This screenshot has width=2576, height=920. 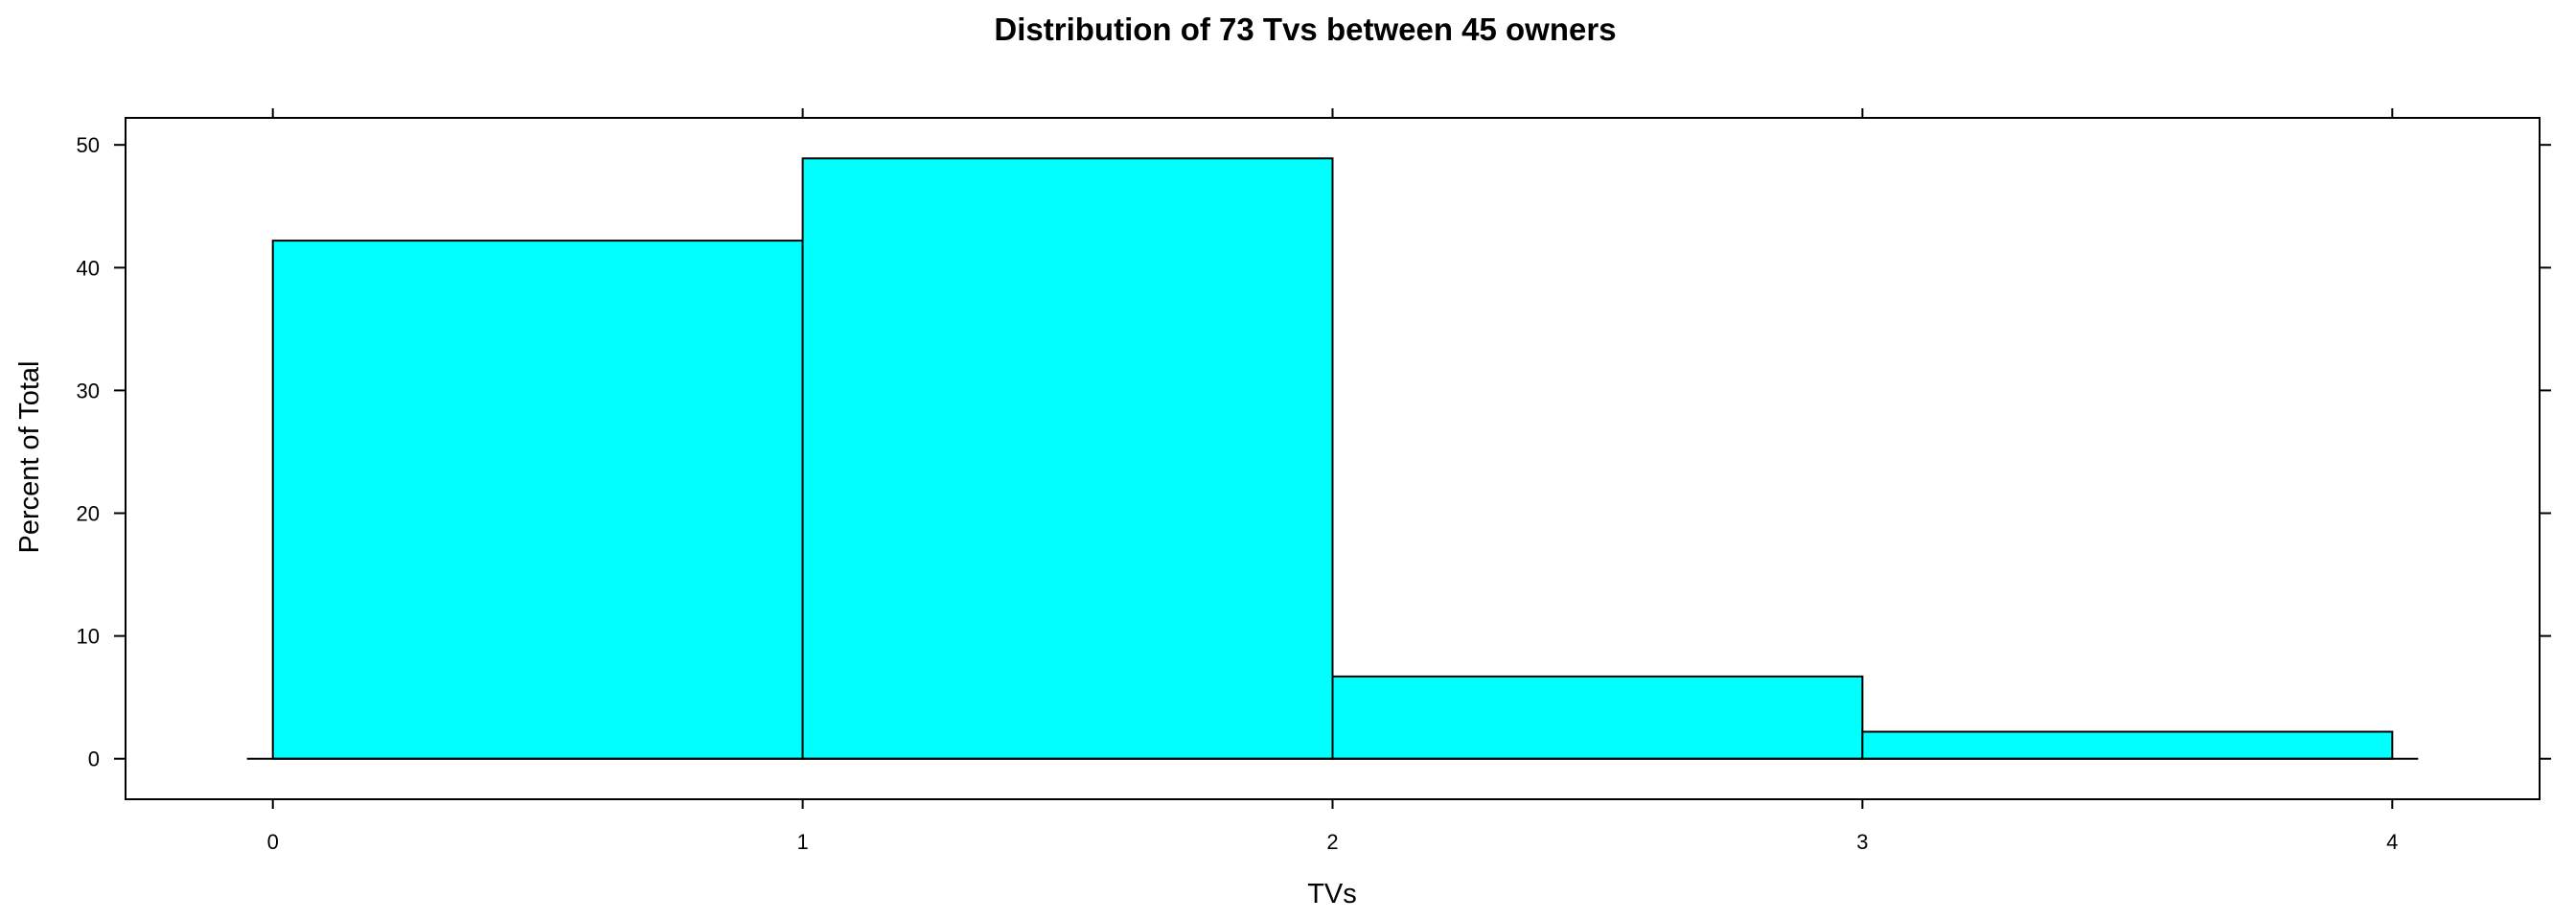 I want to click on y-axis-label: Percent of Total, so click(x=29, y=457).